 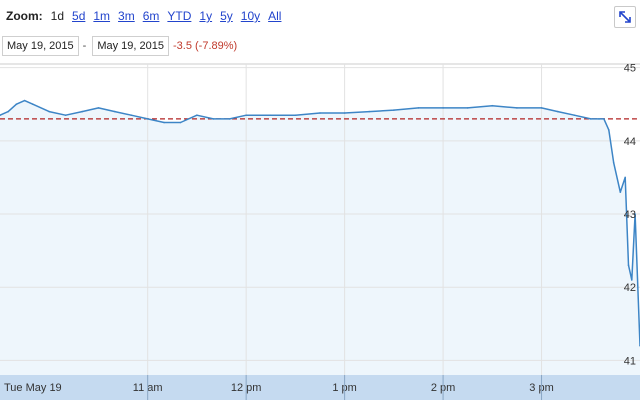 What do you see at coordinates (33, 388) in the screenshot?
I see `x-tick-label: Tue May 19` at bounding box center [33, 388].